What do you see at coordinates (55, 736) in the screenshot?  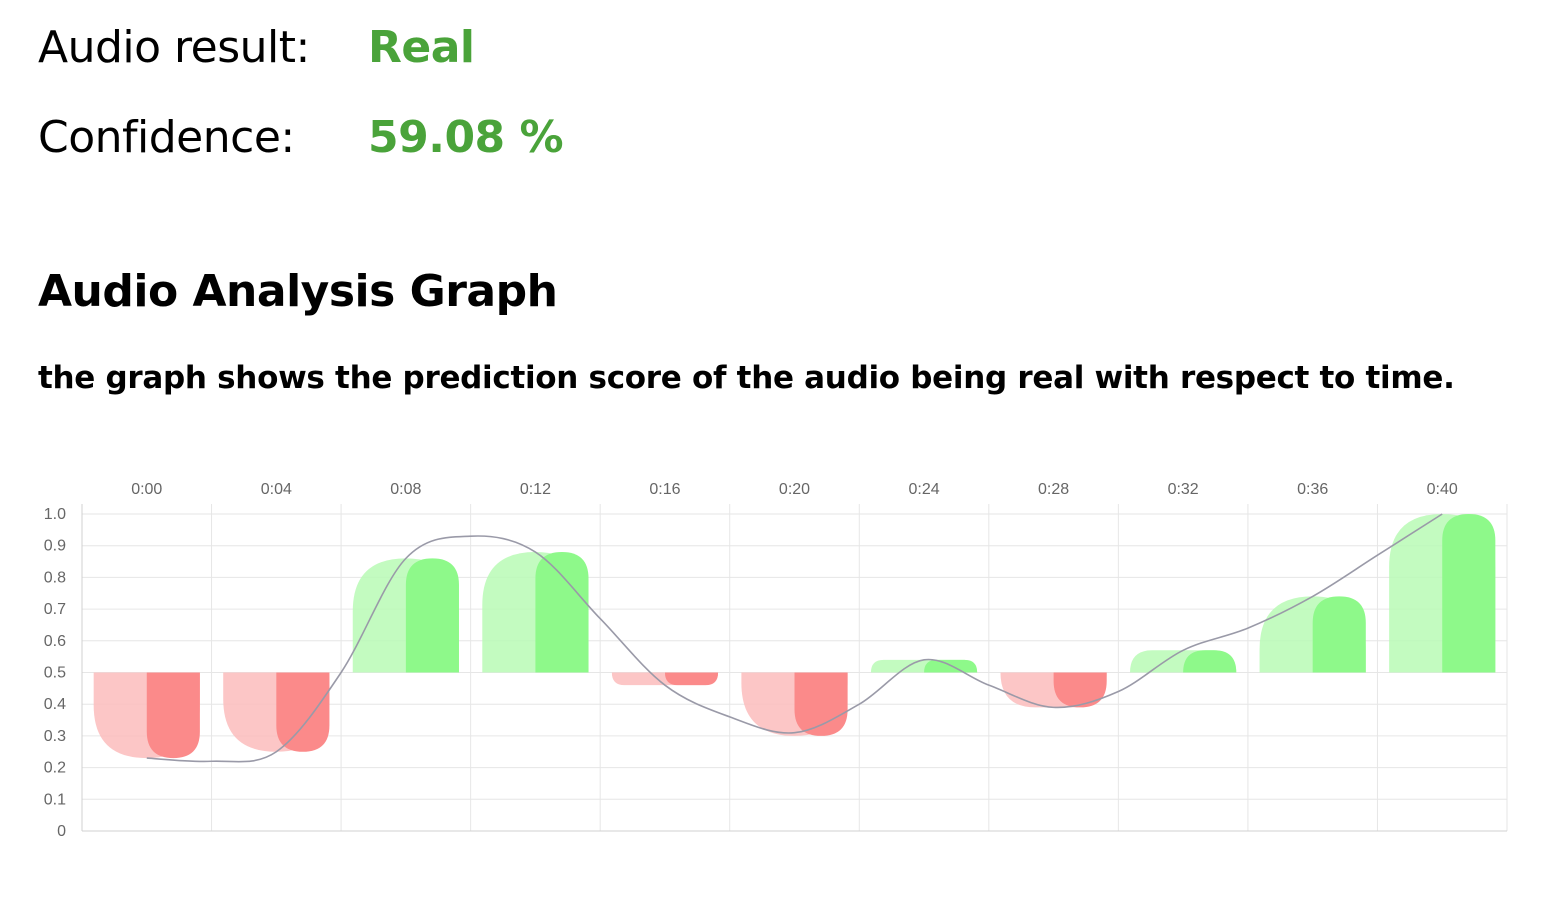 I see `y-tick-label: 0.3` at bounding box center [55, 736].